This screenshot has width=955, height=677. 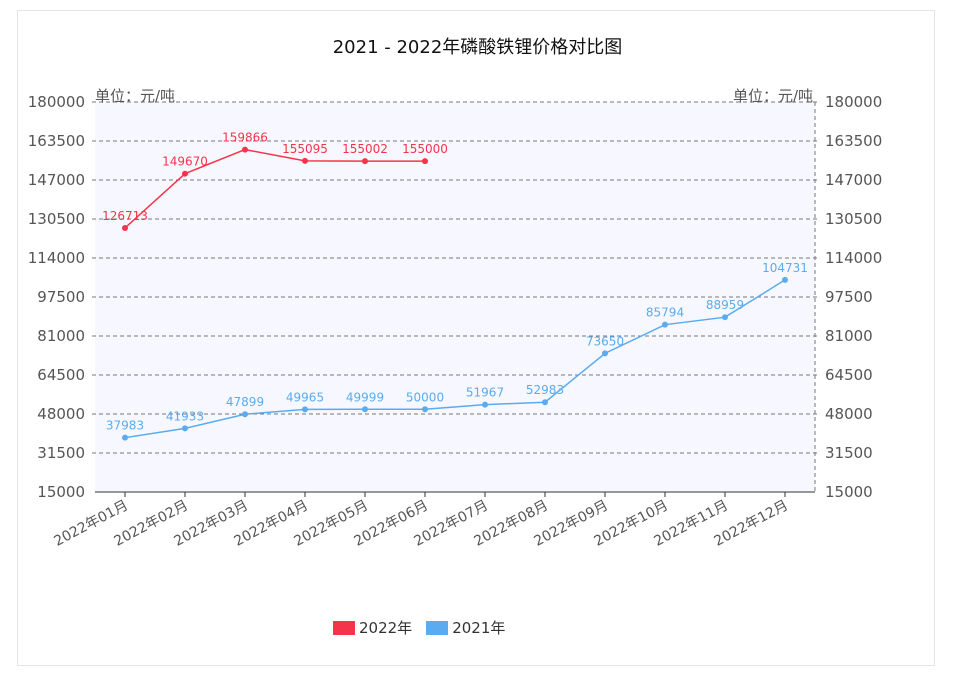 What do you see at coordinates (245, 138) in the screenshot?
I see `data-label: 159866` at bounding box center [245, 138].